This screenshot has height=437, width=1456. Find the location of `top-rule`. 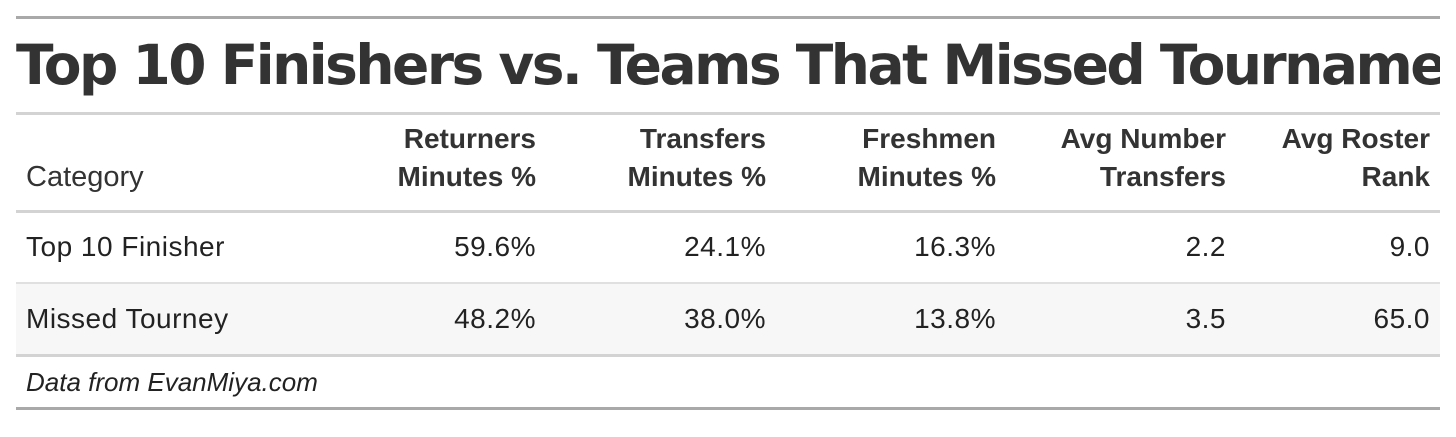

top-rule is located at coordinates (728, 17).